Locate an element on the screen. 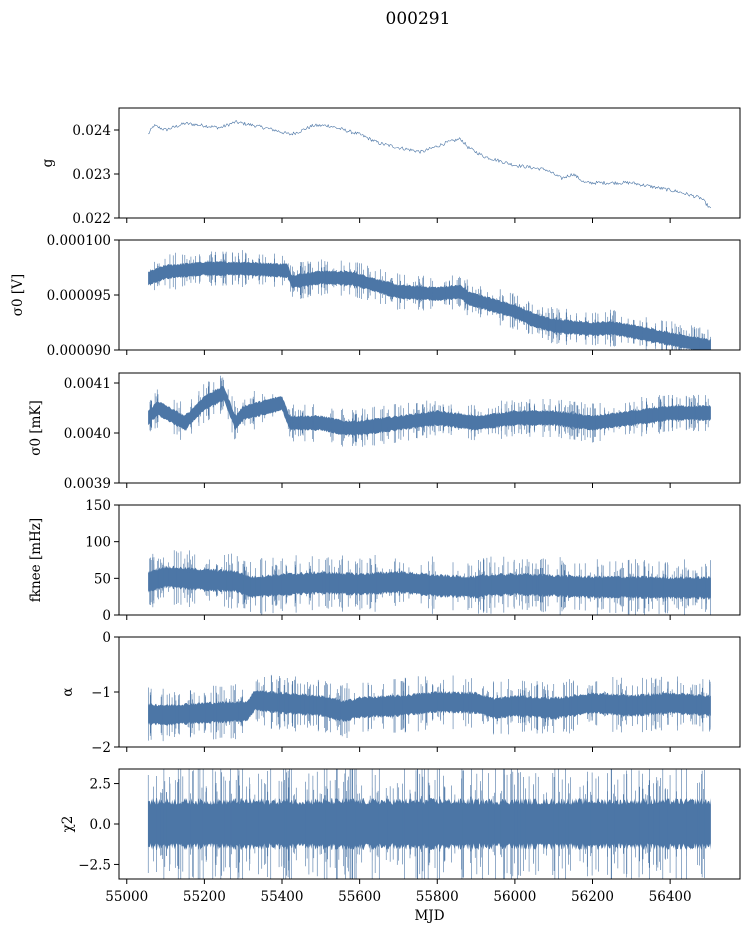 The image size is (748, 936). x-tick-label: 56200 is located at coordinates (592, 897).